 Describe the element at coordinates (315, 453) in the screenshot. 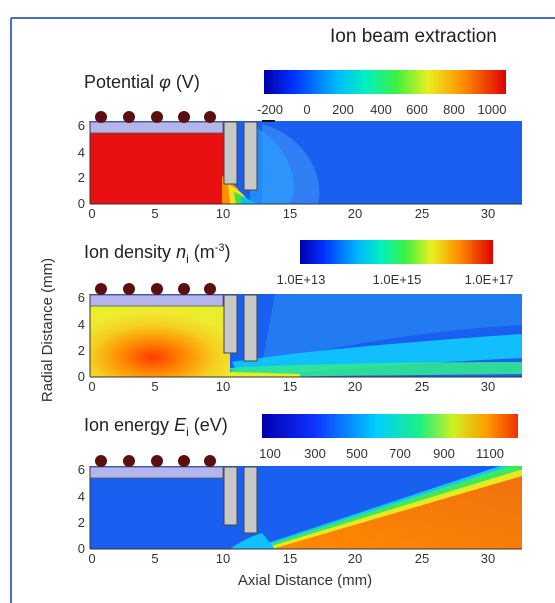

I see `colorbar-tick: 300` at that location.